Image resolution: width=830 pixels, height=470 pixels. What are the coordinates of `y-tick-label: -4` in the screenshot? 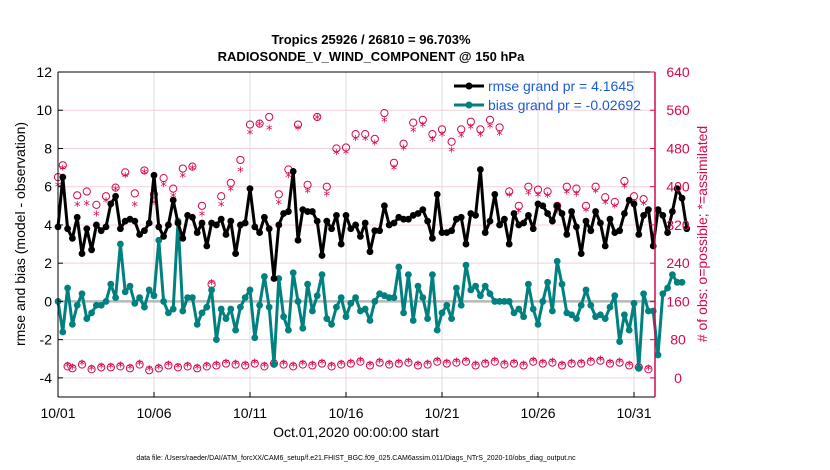 It's located at (46, 378).